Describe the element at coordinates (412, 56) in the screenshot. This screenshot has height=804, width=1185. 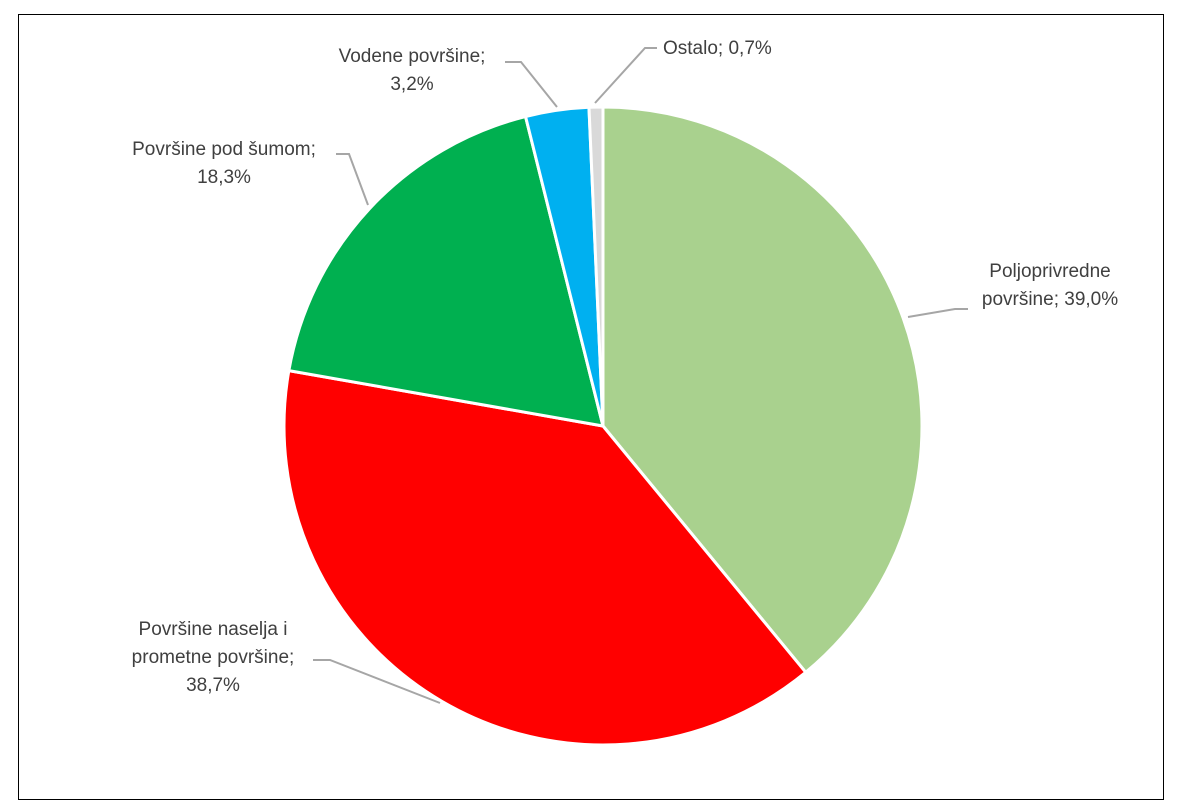
I see `data-label-line: Vodene površine;` at that location.